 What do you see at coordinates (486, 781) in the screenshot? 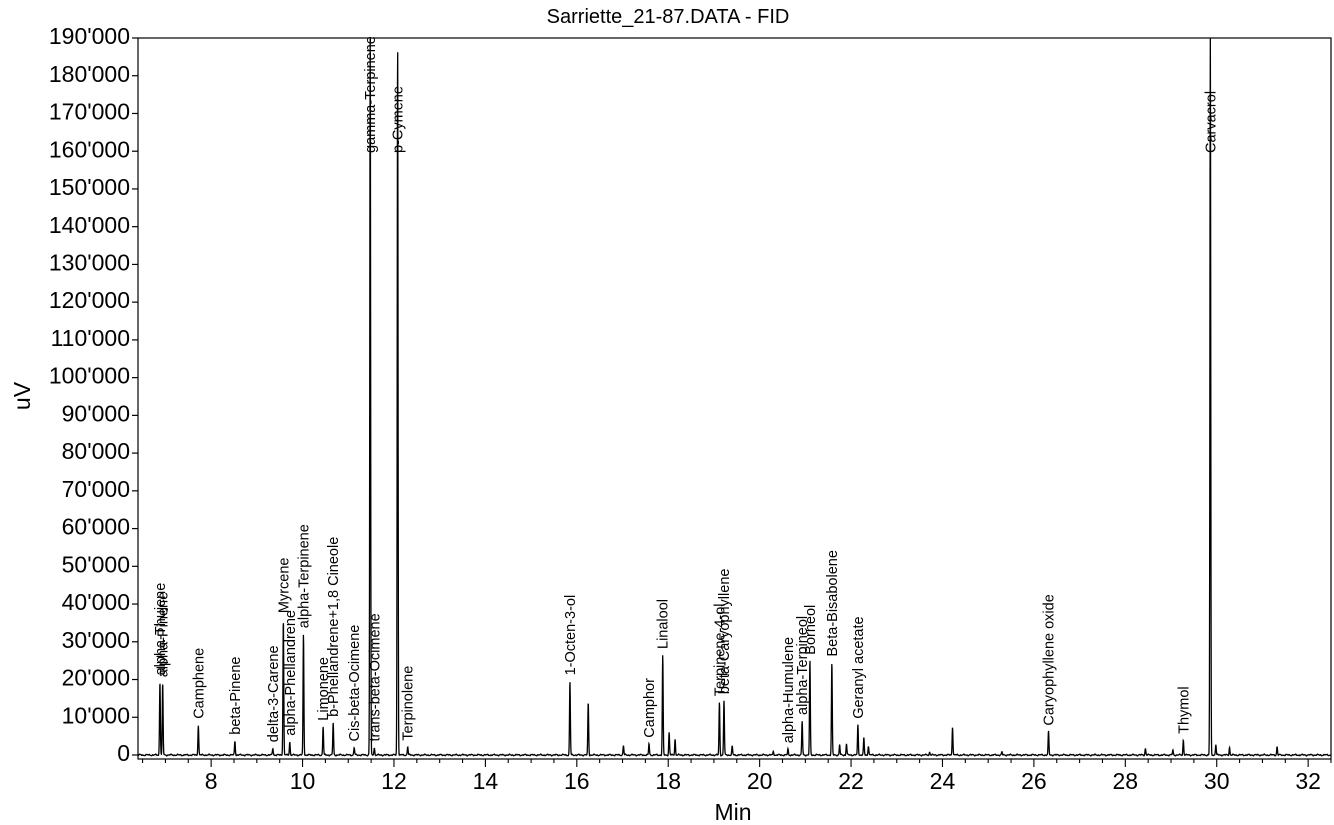
I see `x-tick-label: 14` at bounding box center [486, 781].